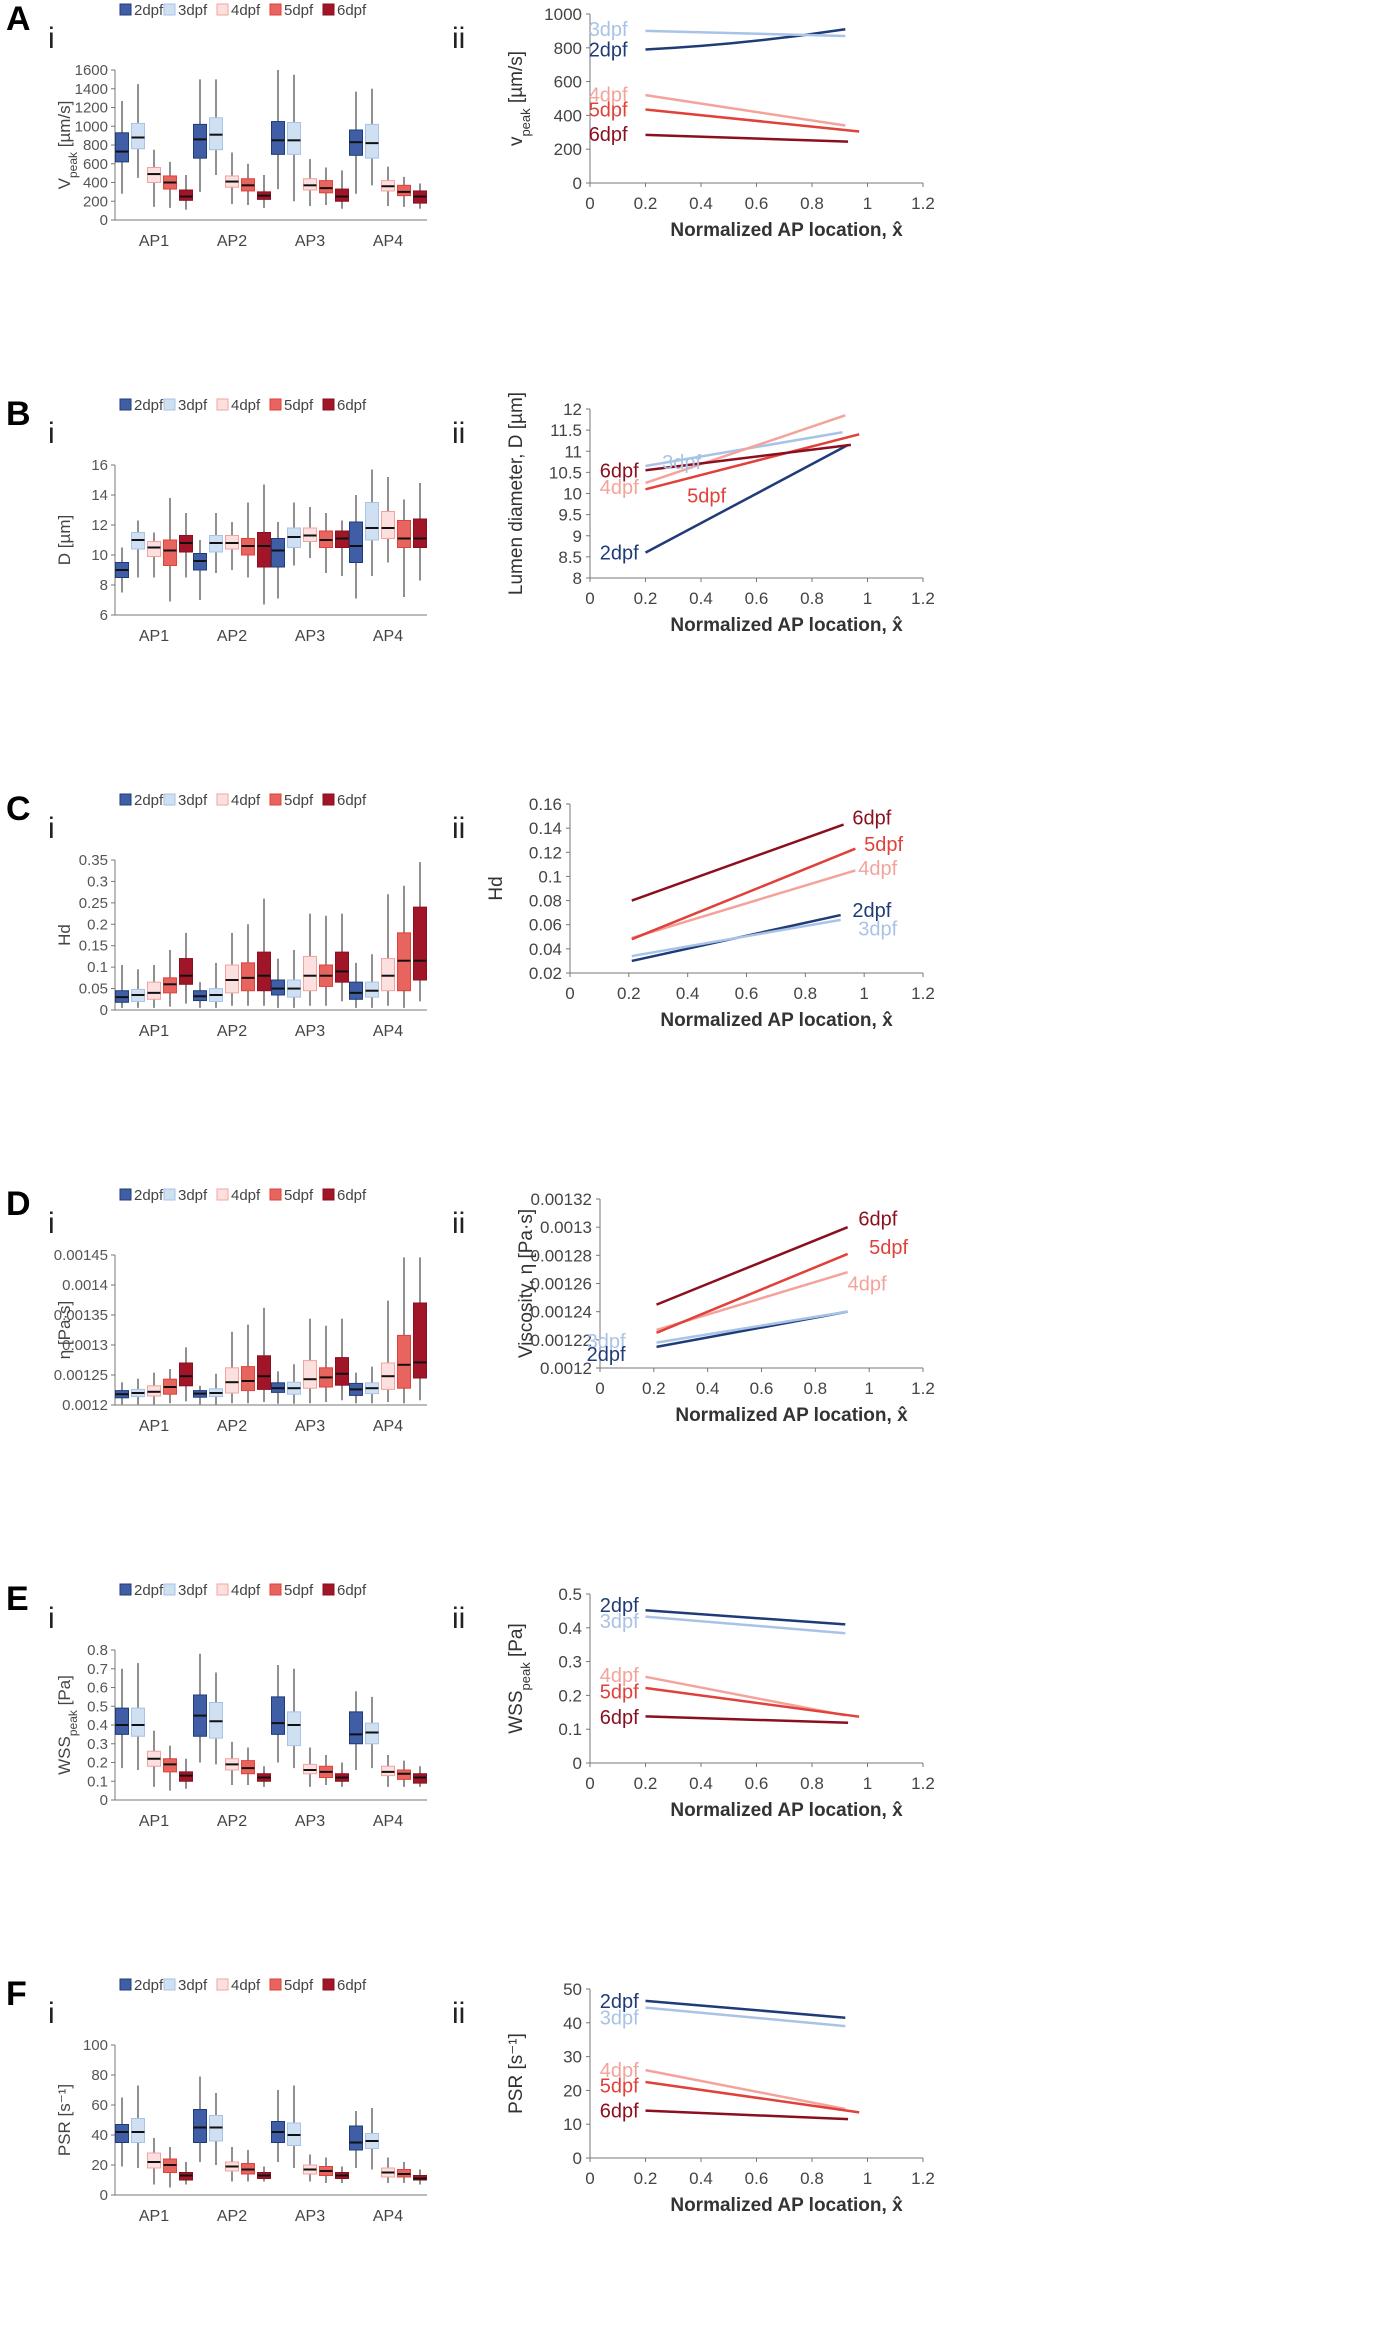 The width and height of the screenshot is (1387, 2327). I want to click on y-tick-label: 8.5, so click(570, 557).